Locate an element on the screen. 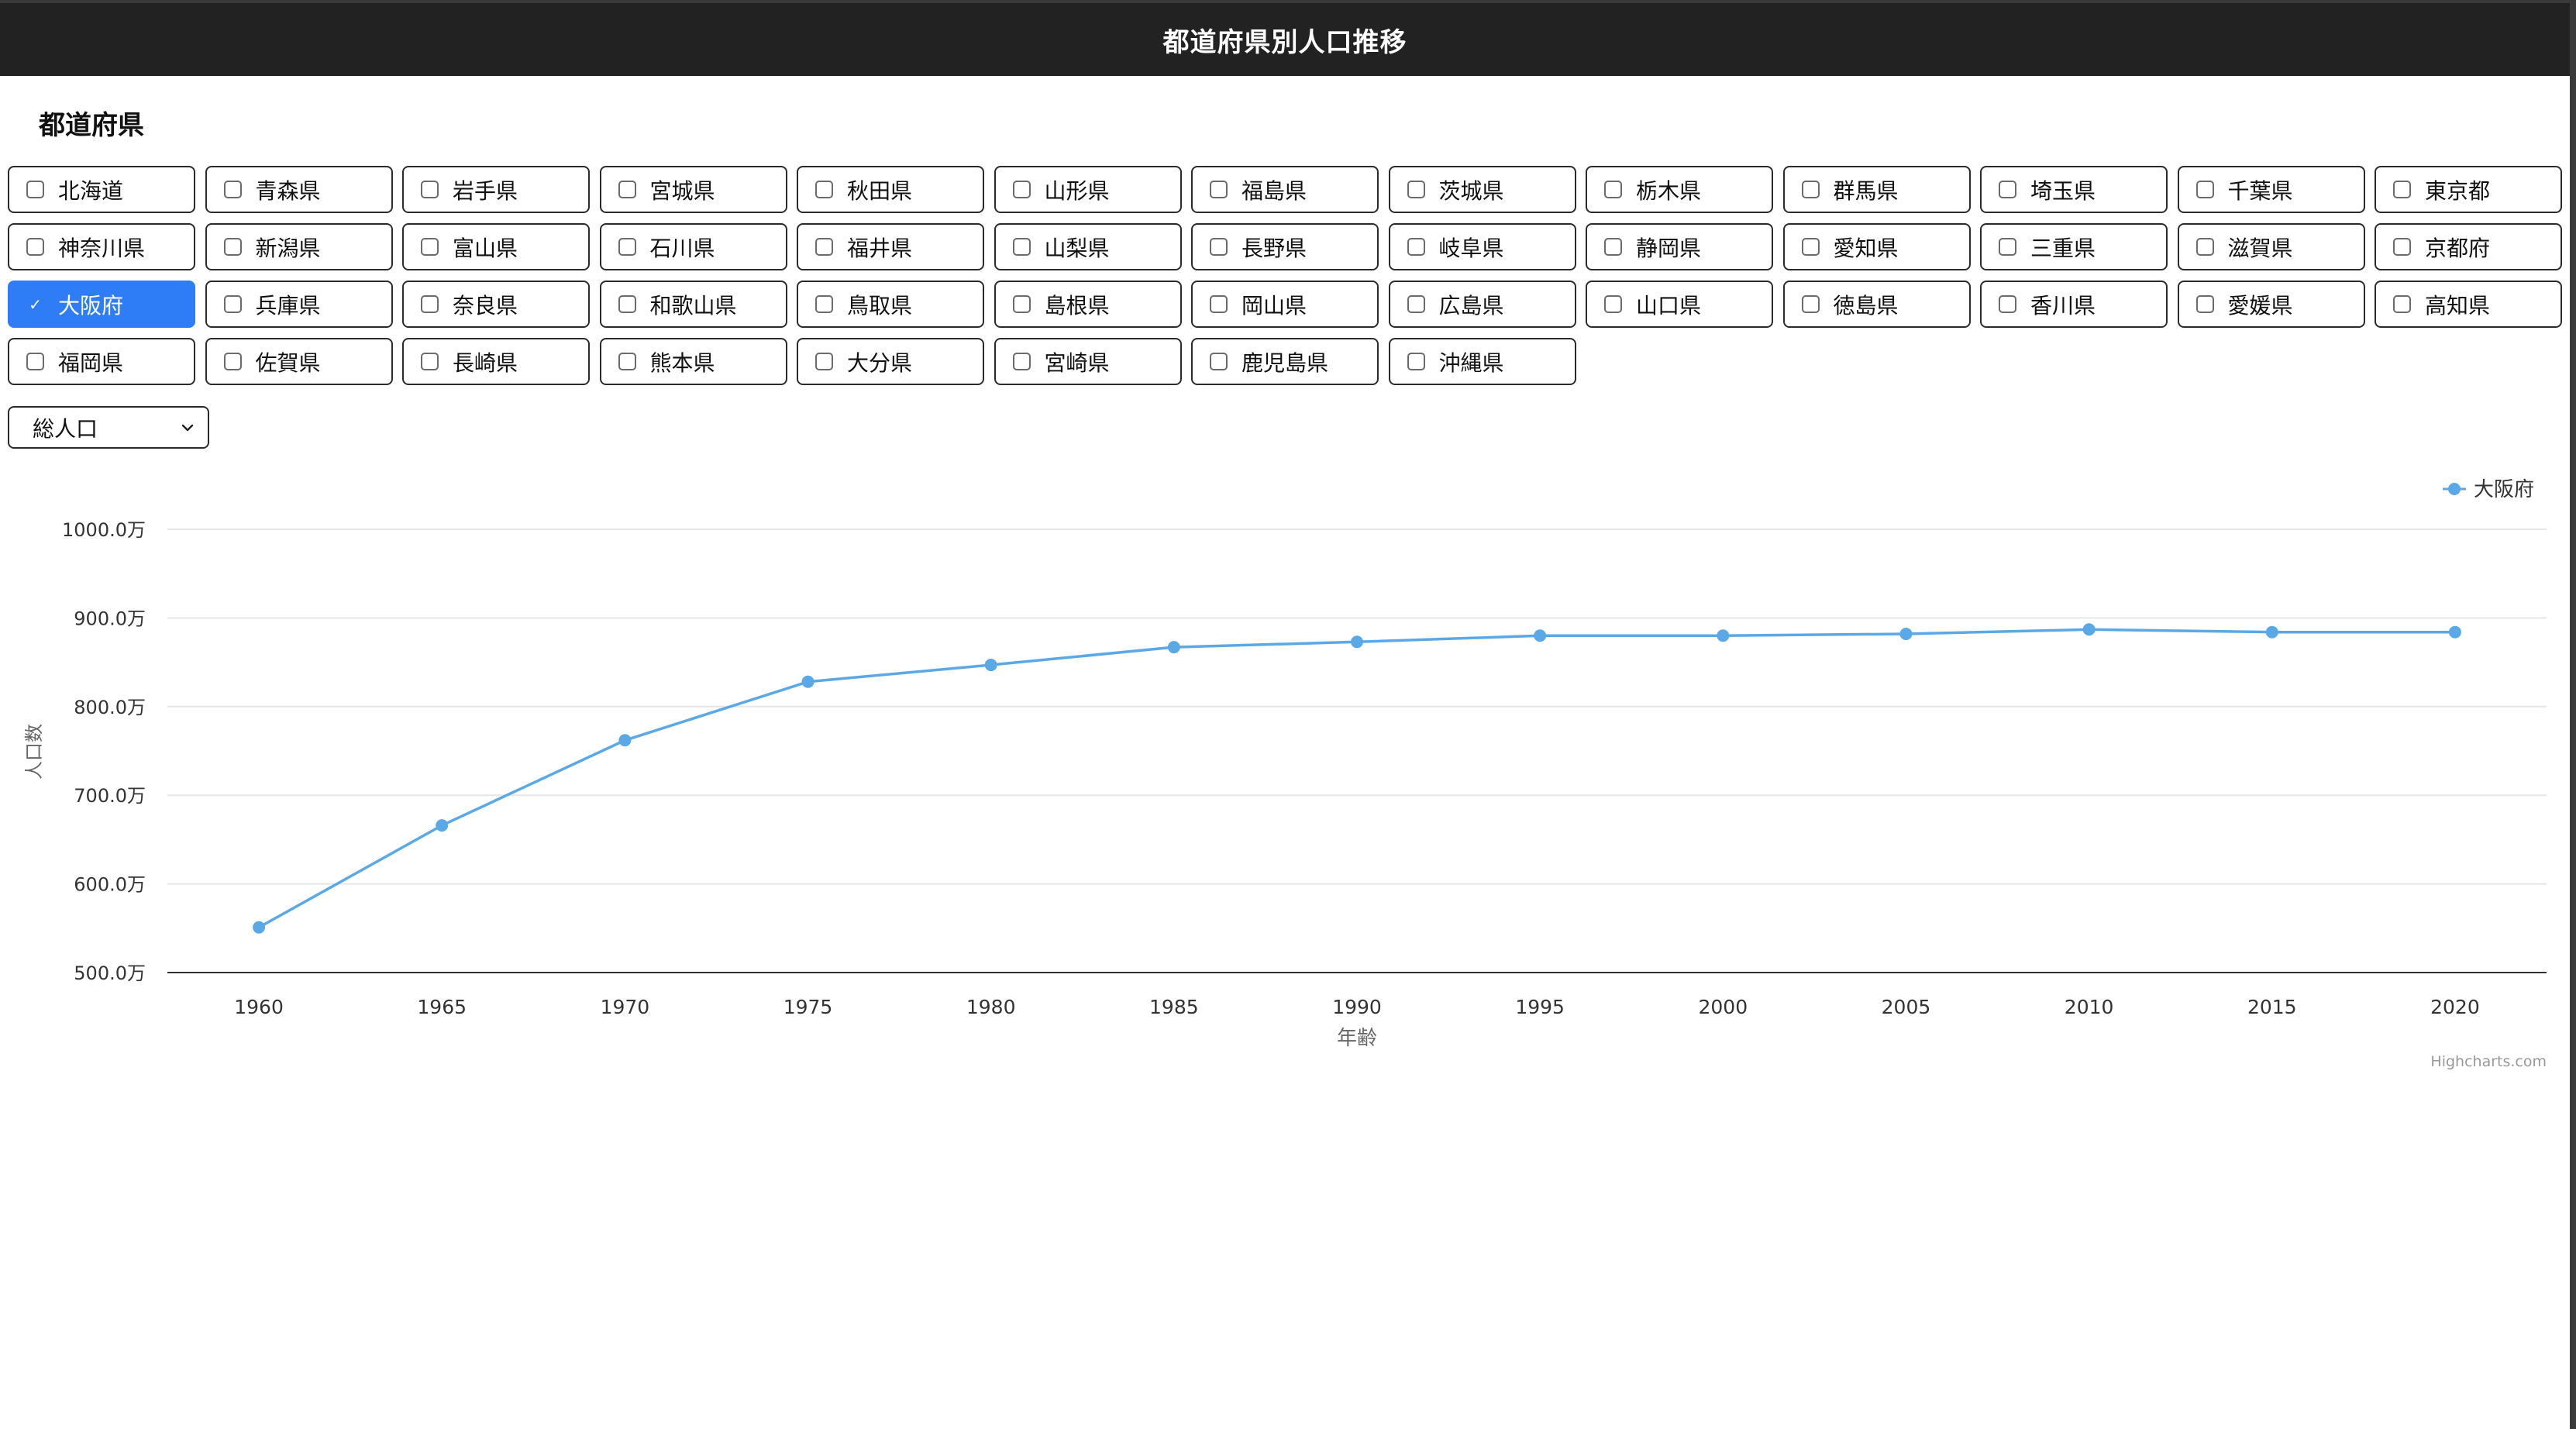  prefecture-checkbox-item: 京都府 is located at coordinates (2468, 247).